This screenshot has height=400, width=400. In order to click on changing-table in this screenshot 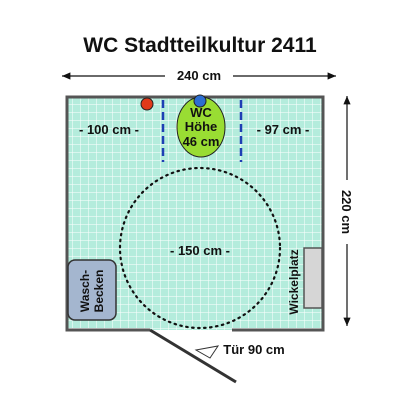, I will do `click(313, 278)`.